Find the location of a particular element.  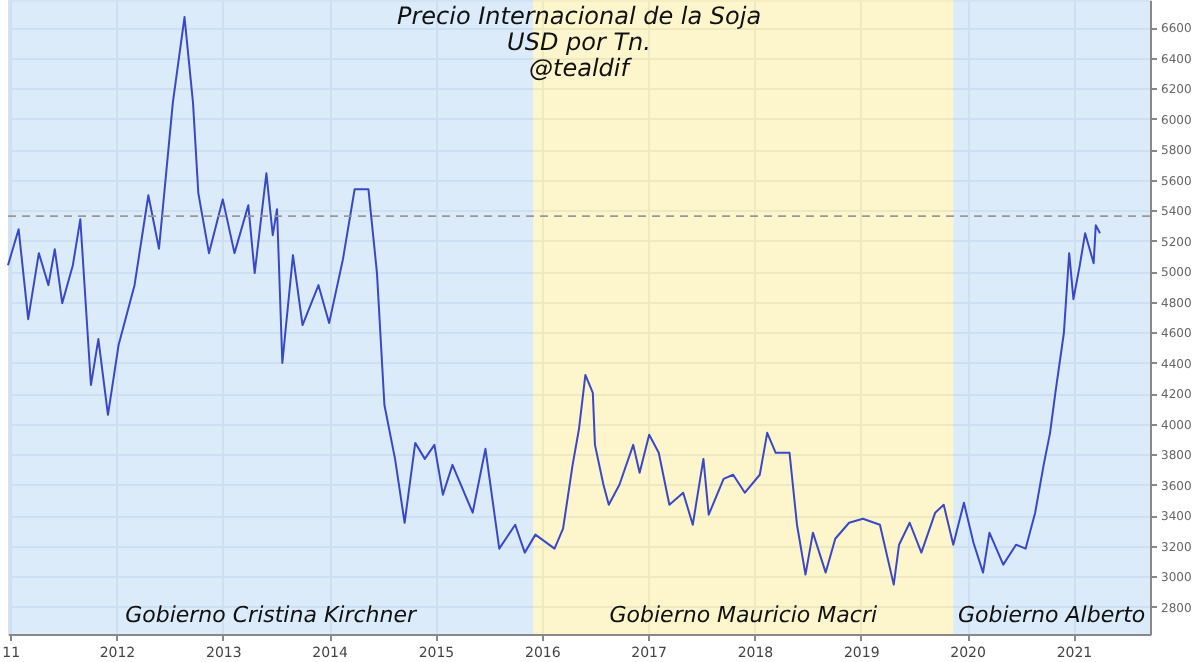

band-label: Gobierno Alberto is located at coordinates (1051, 615).